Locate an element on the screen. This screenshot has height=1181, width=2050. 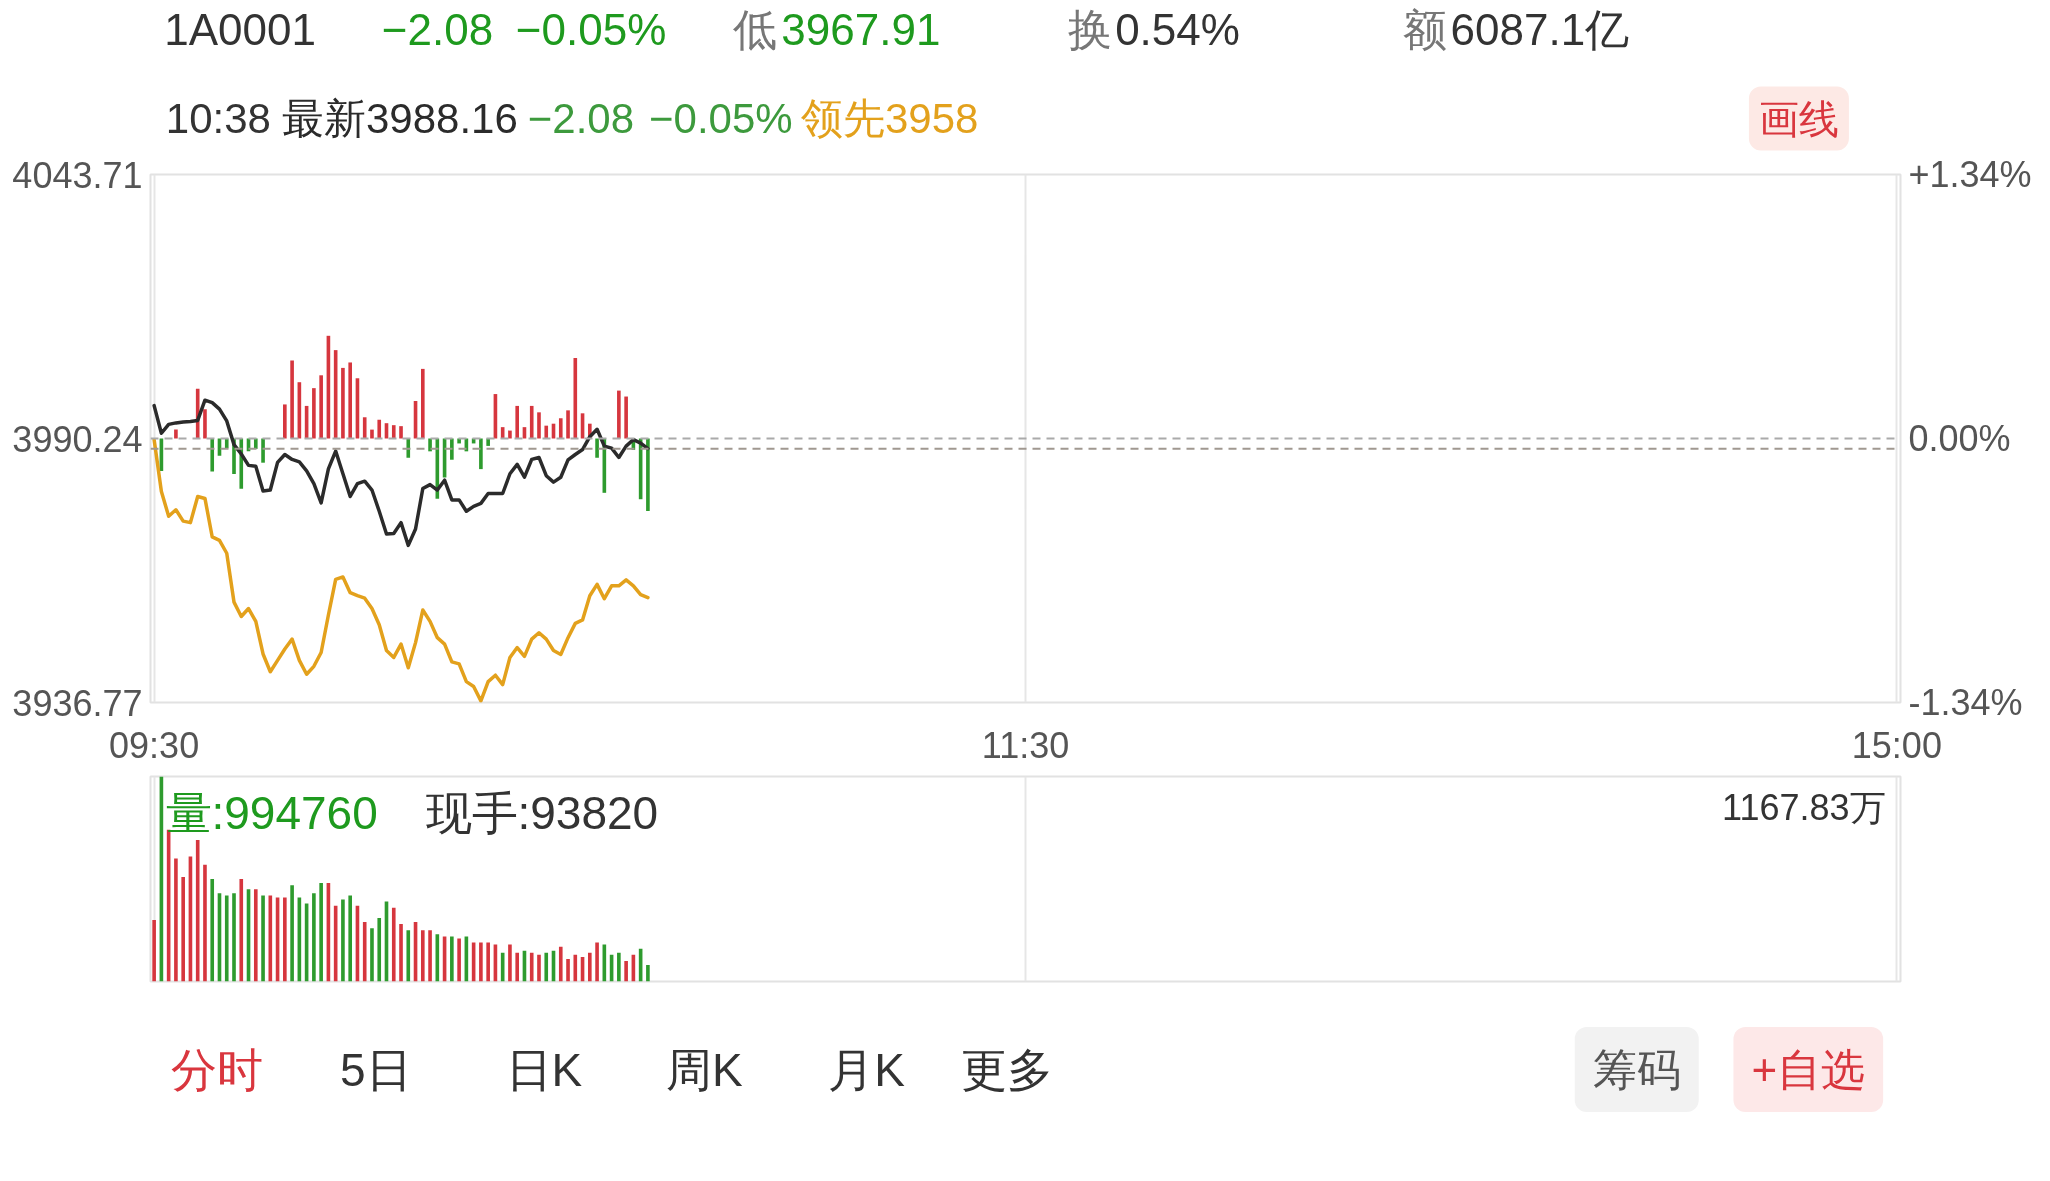
x-tick-label: 09:30 is located at coordinates (154, 745).